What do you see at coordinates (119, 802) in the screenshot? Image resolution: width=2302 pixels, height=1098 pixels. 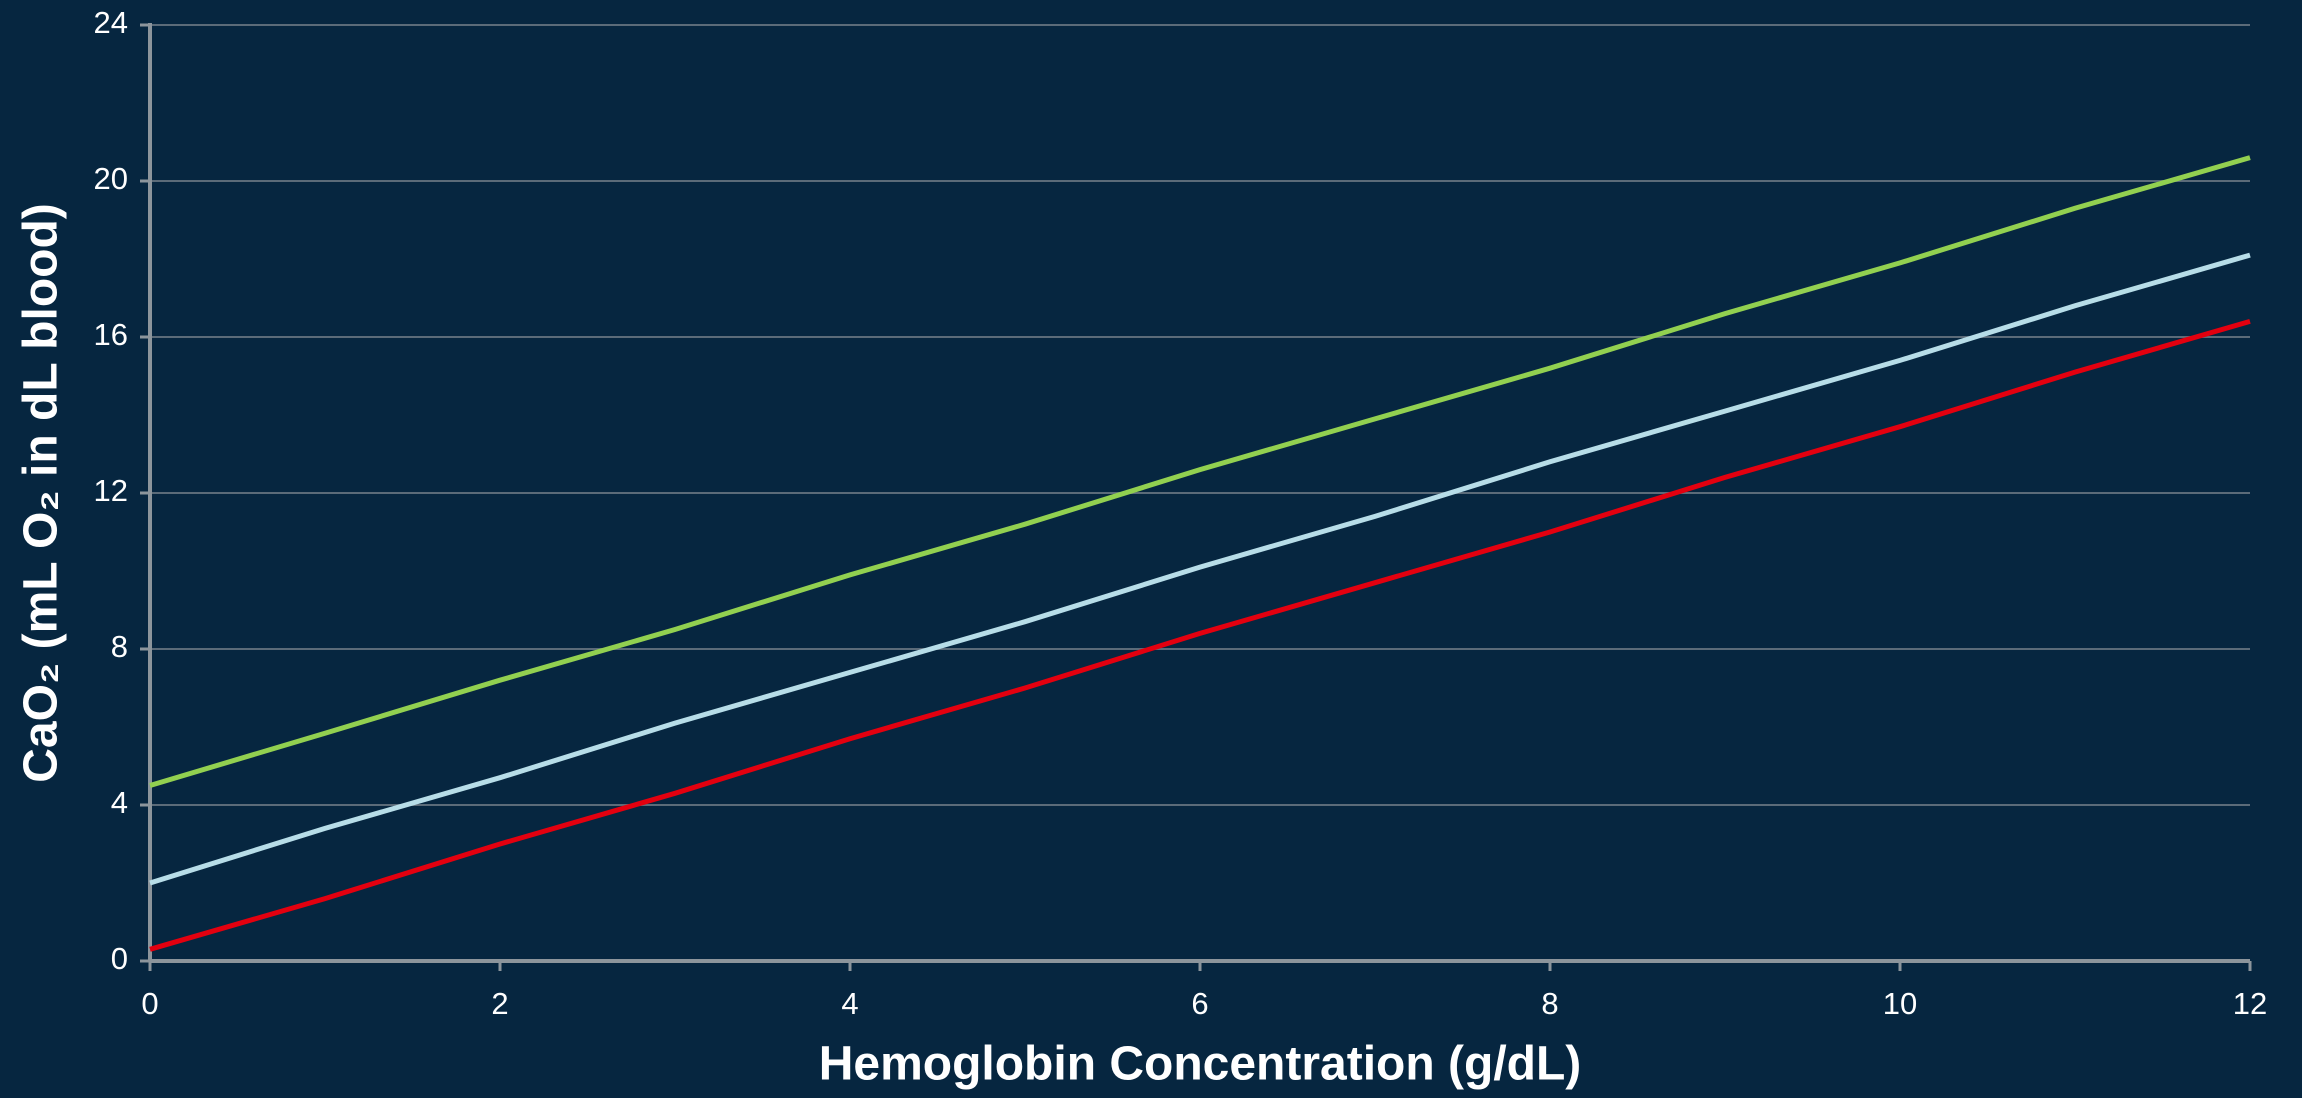 I see `y-tick-label: 4` at bounding box center [119, 802].